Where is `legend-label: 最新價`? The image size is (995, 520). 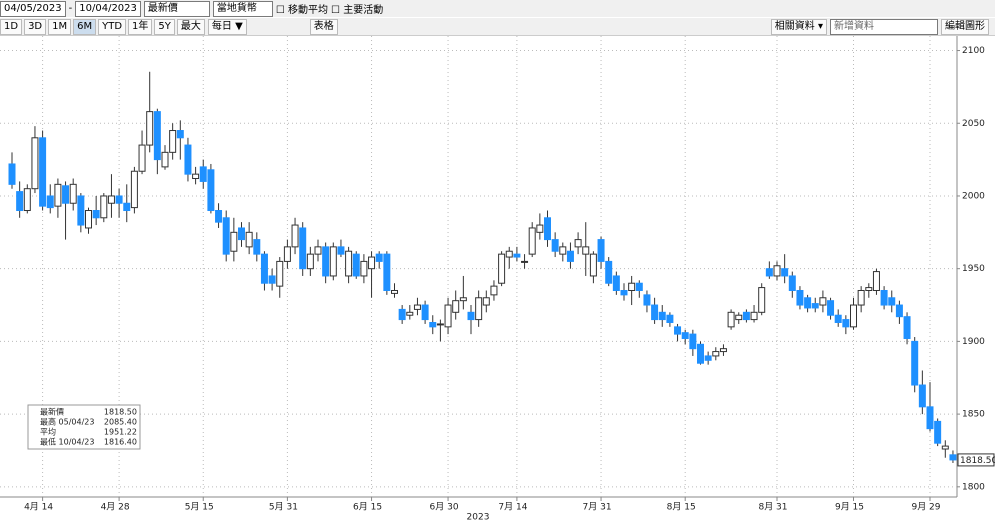 legend-label: 最新價 is located at coordinates (52, 412).